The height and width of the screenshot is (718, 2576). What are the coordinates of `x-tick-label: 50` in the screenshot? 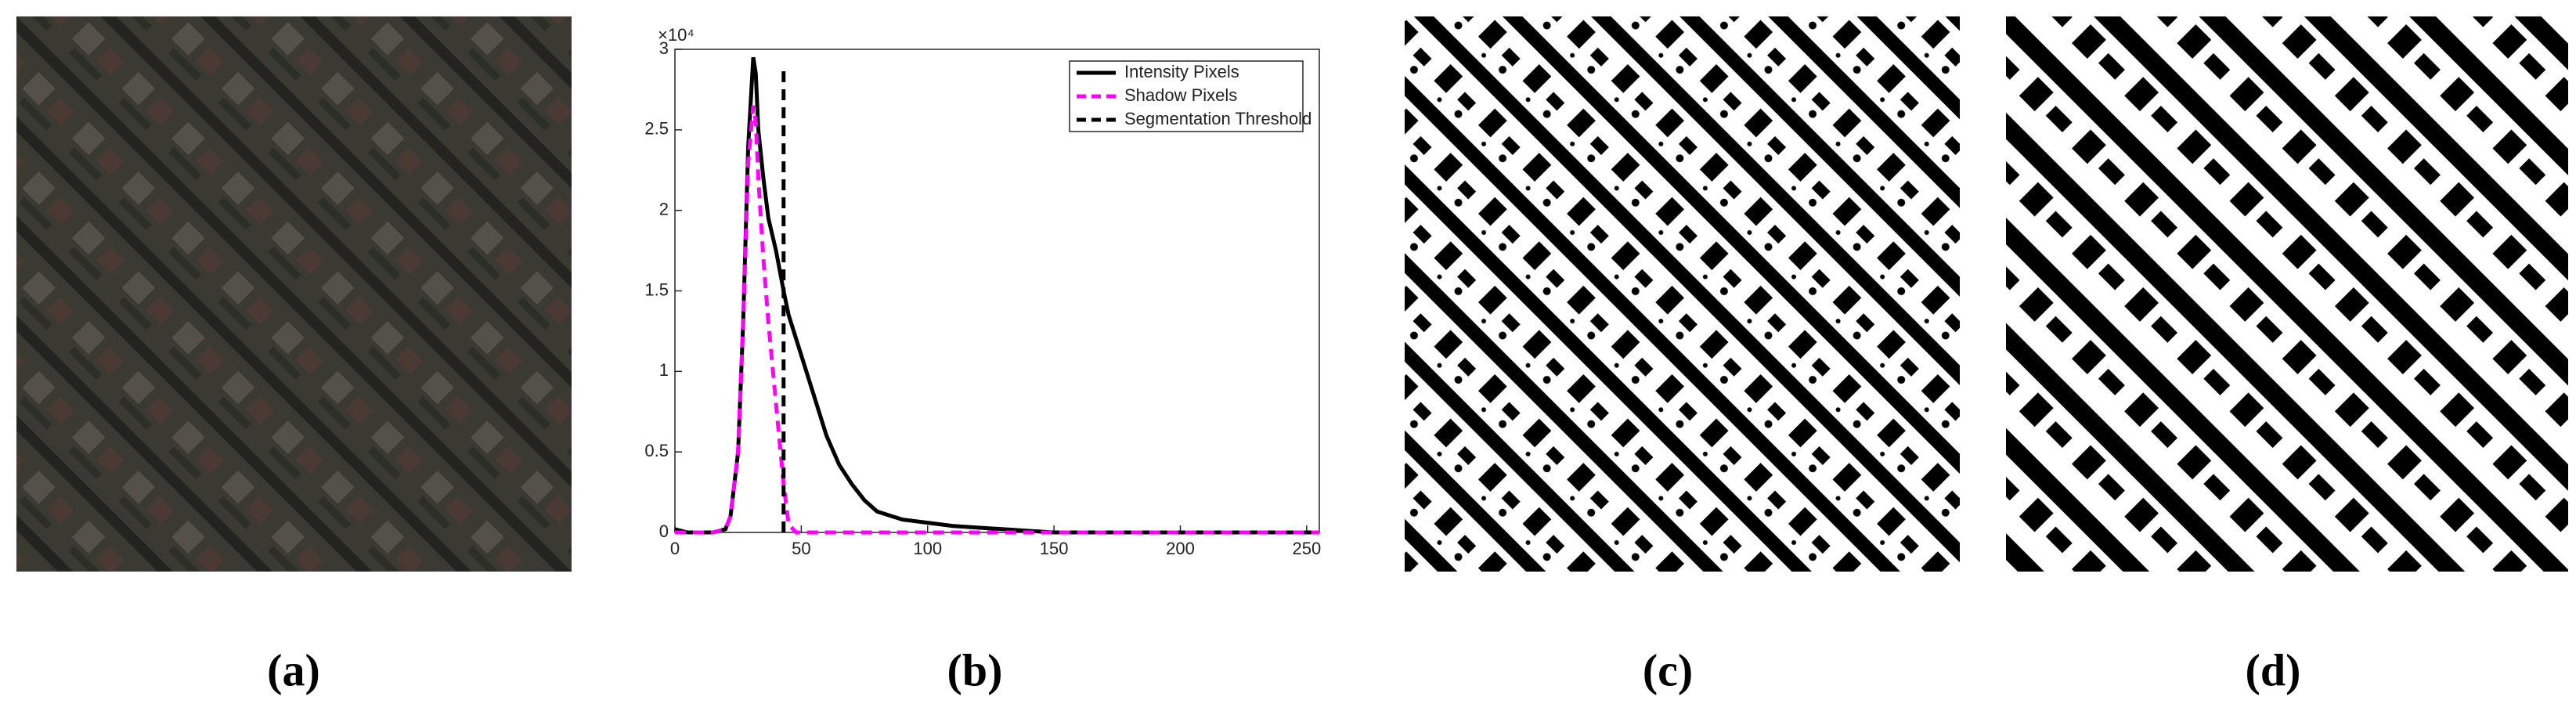 It's located at (801, 549).